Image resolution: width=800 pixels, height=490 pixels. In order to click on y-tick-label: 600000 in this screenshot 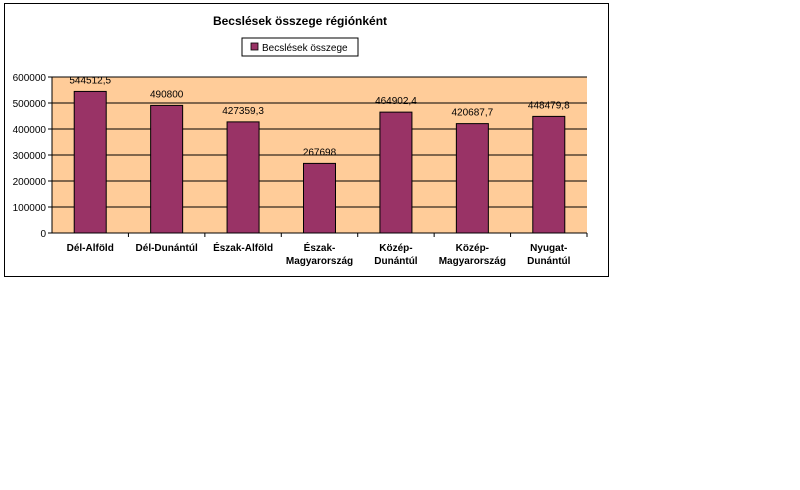, I will do `click(30, 78)`.